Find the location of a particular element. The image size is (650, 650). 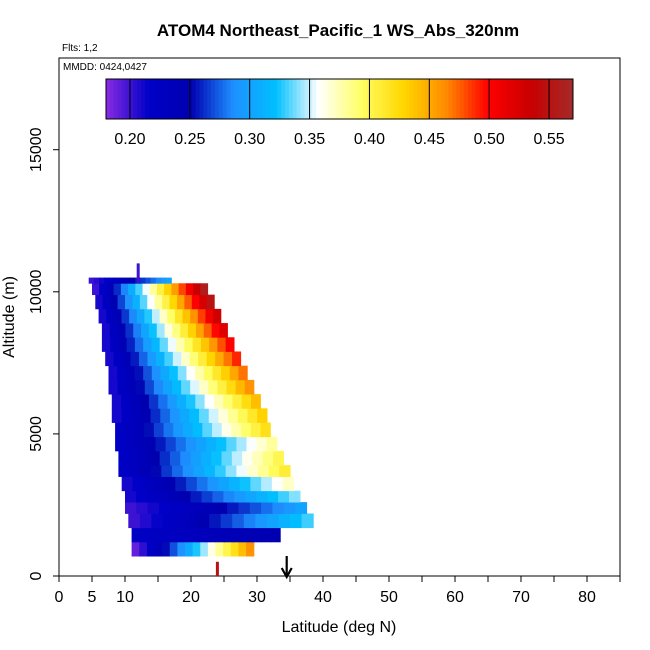

flights-label: Flts: 1,2 is located at coordinates (80, 48).